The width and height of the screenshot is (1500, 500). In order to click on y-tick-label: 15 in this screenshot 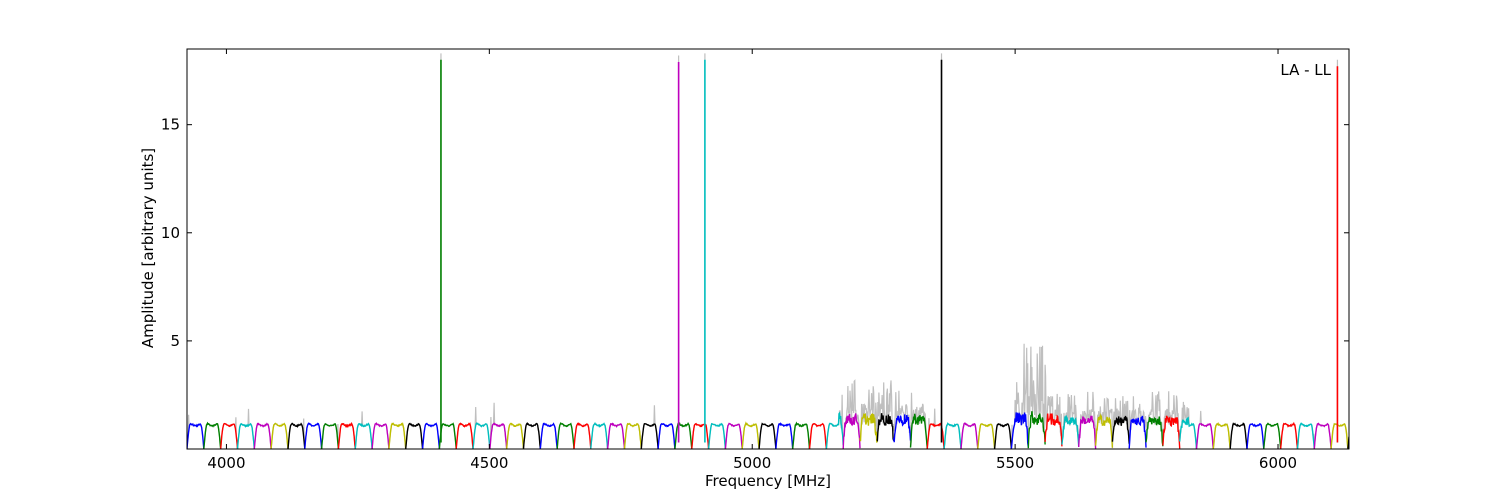, I will do `click(170, 125)`.